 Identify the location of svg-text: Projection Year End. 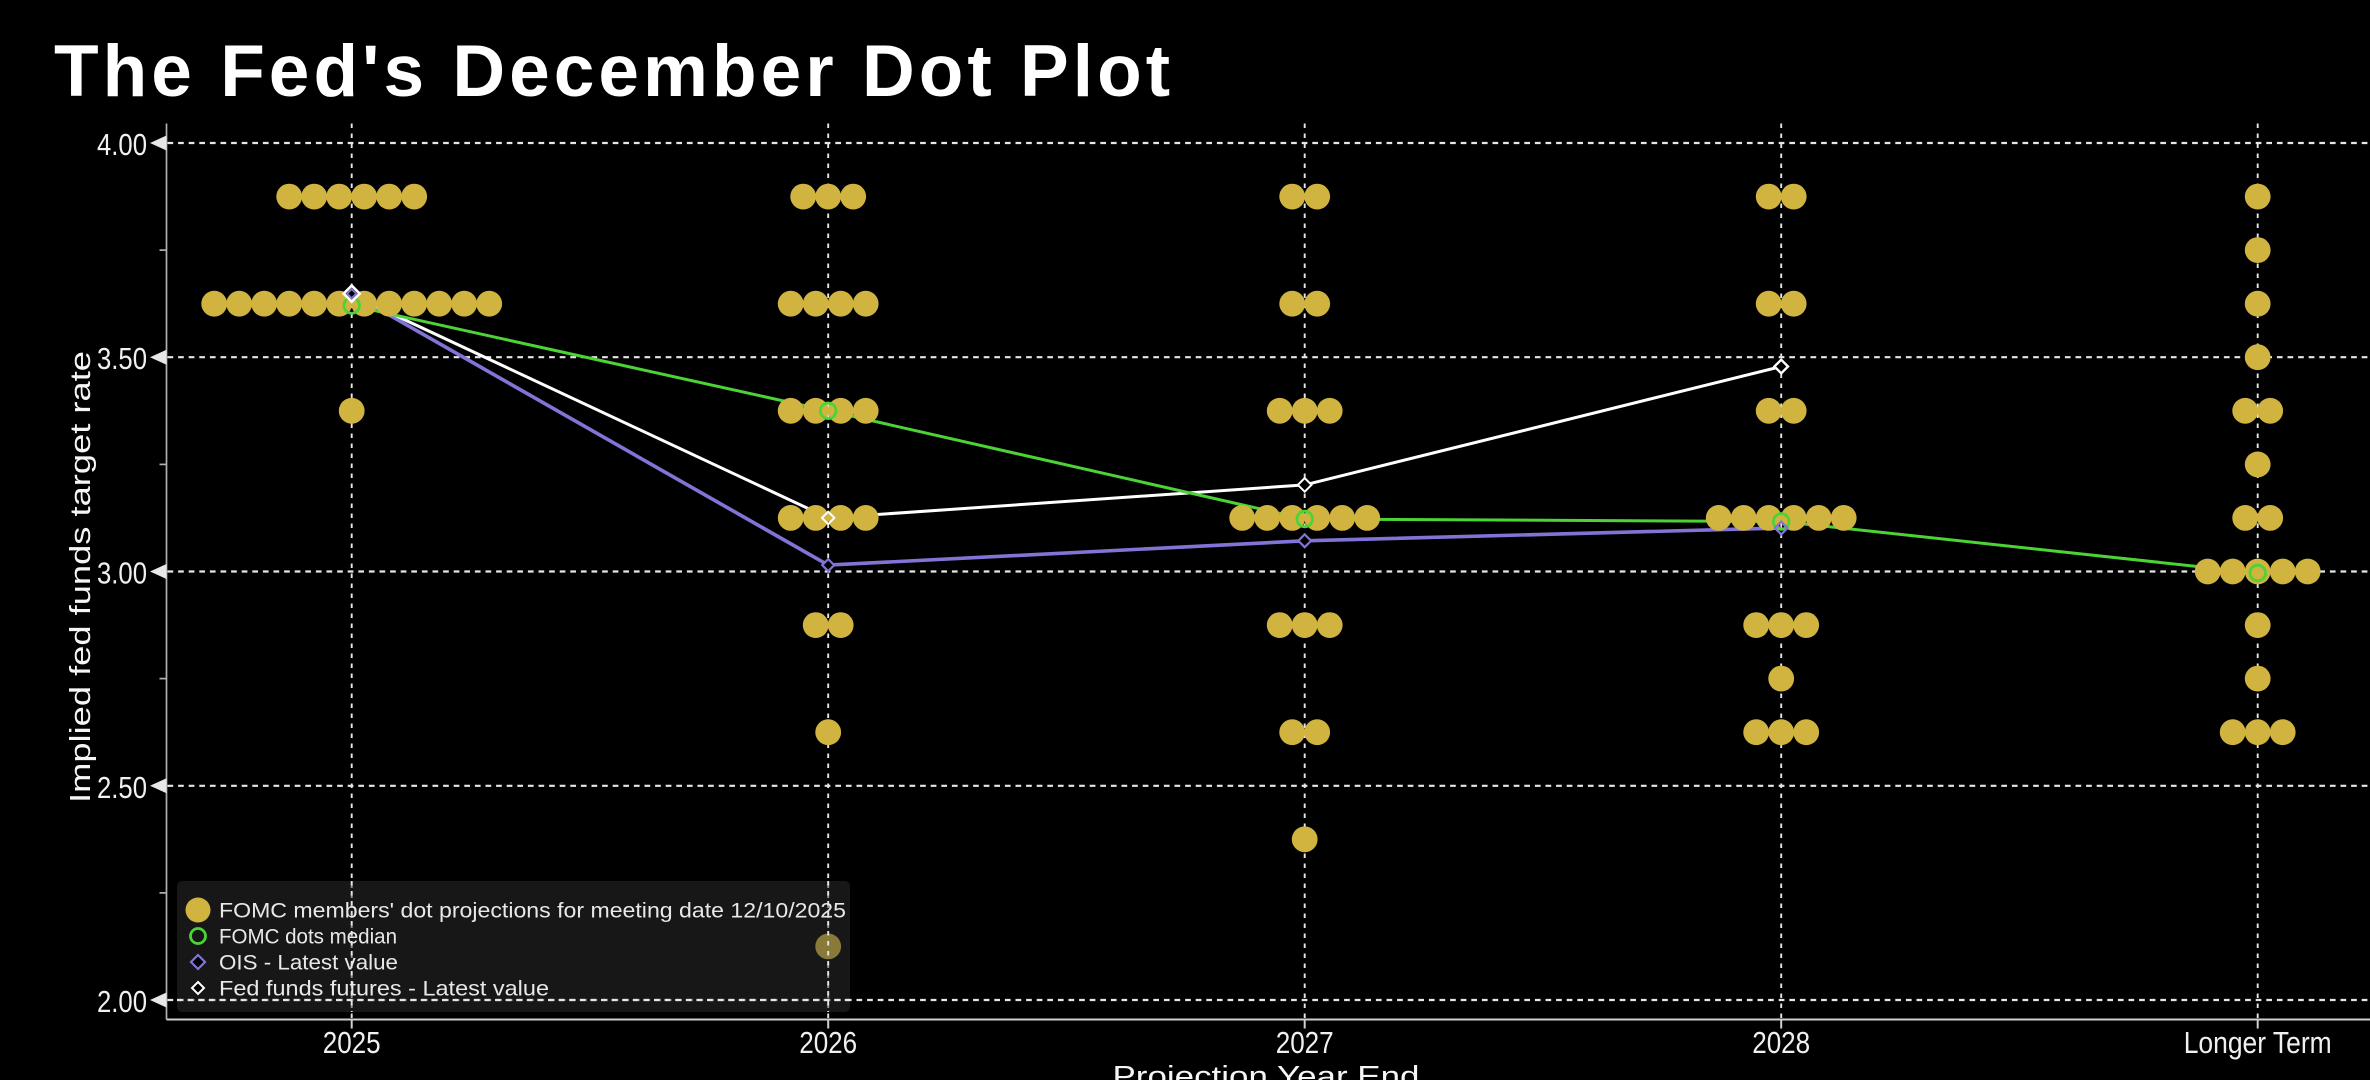
(1266, 1070).